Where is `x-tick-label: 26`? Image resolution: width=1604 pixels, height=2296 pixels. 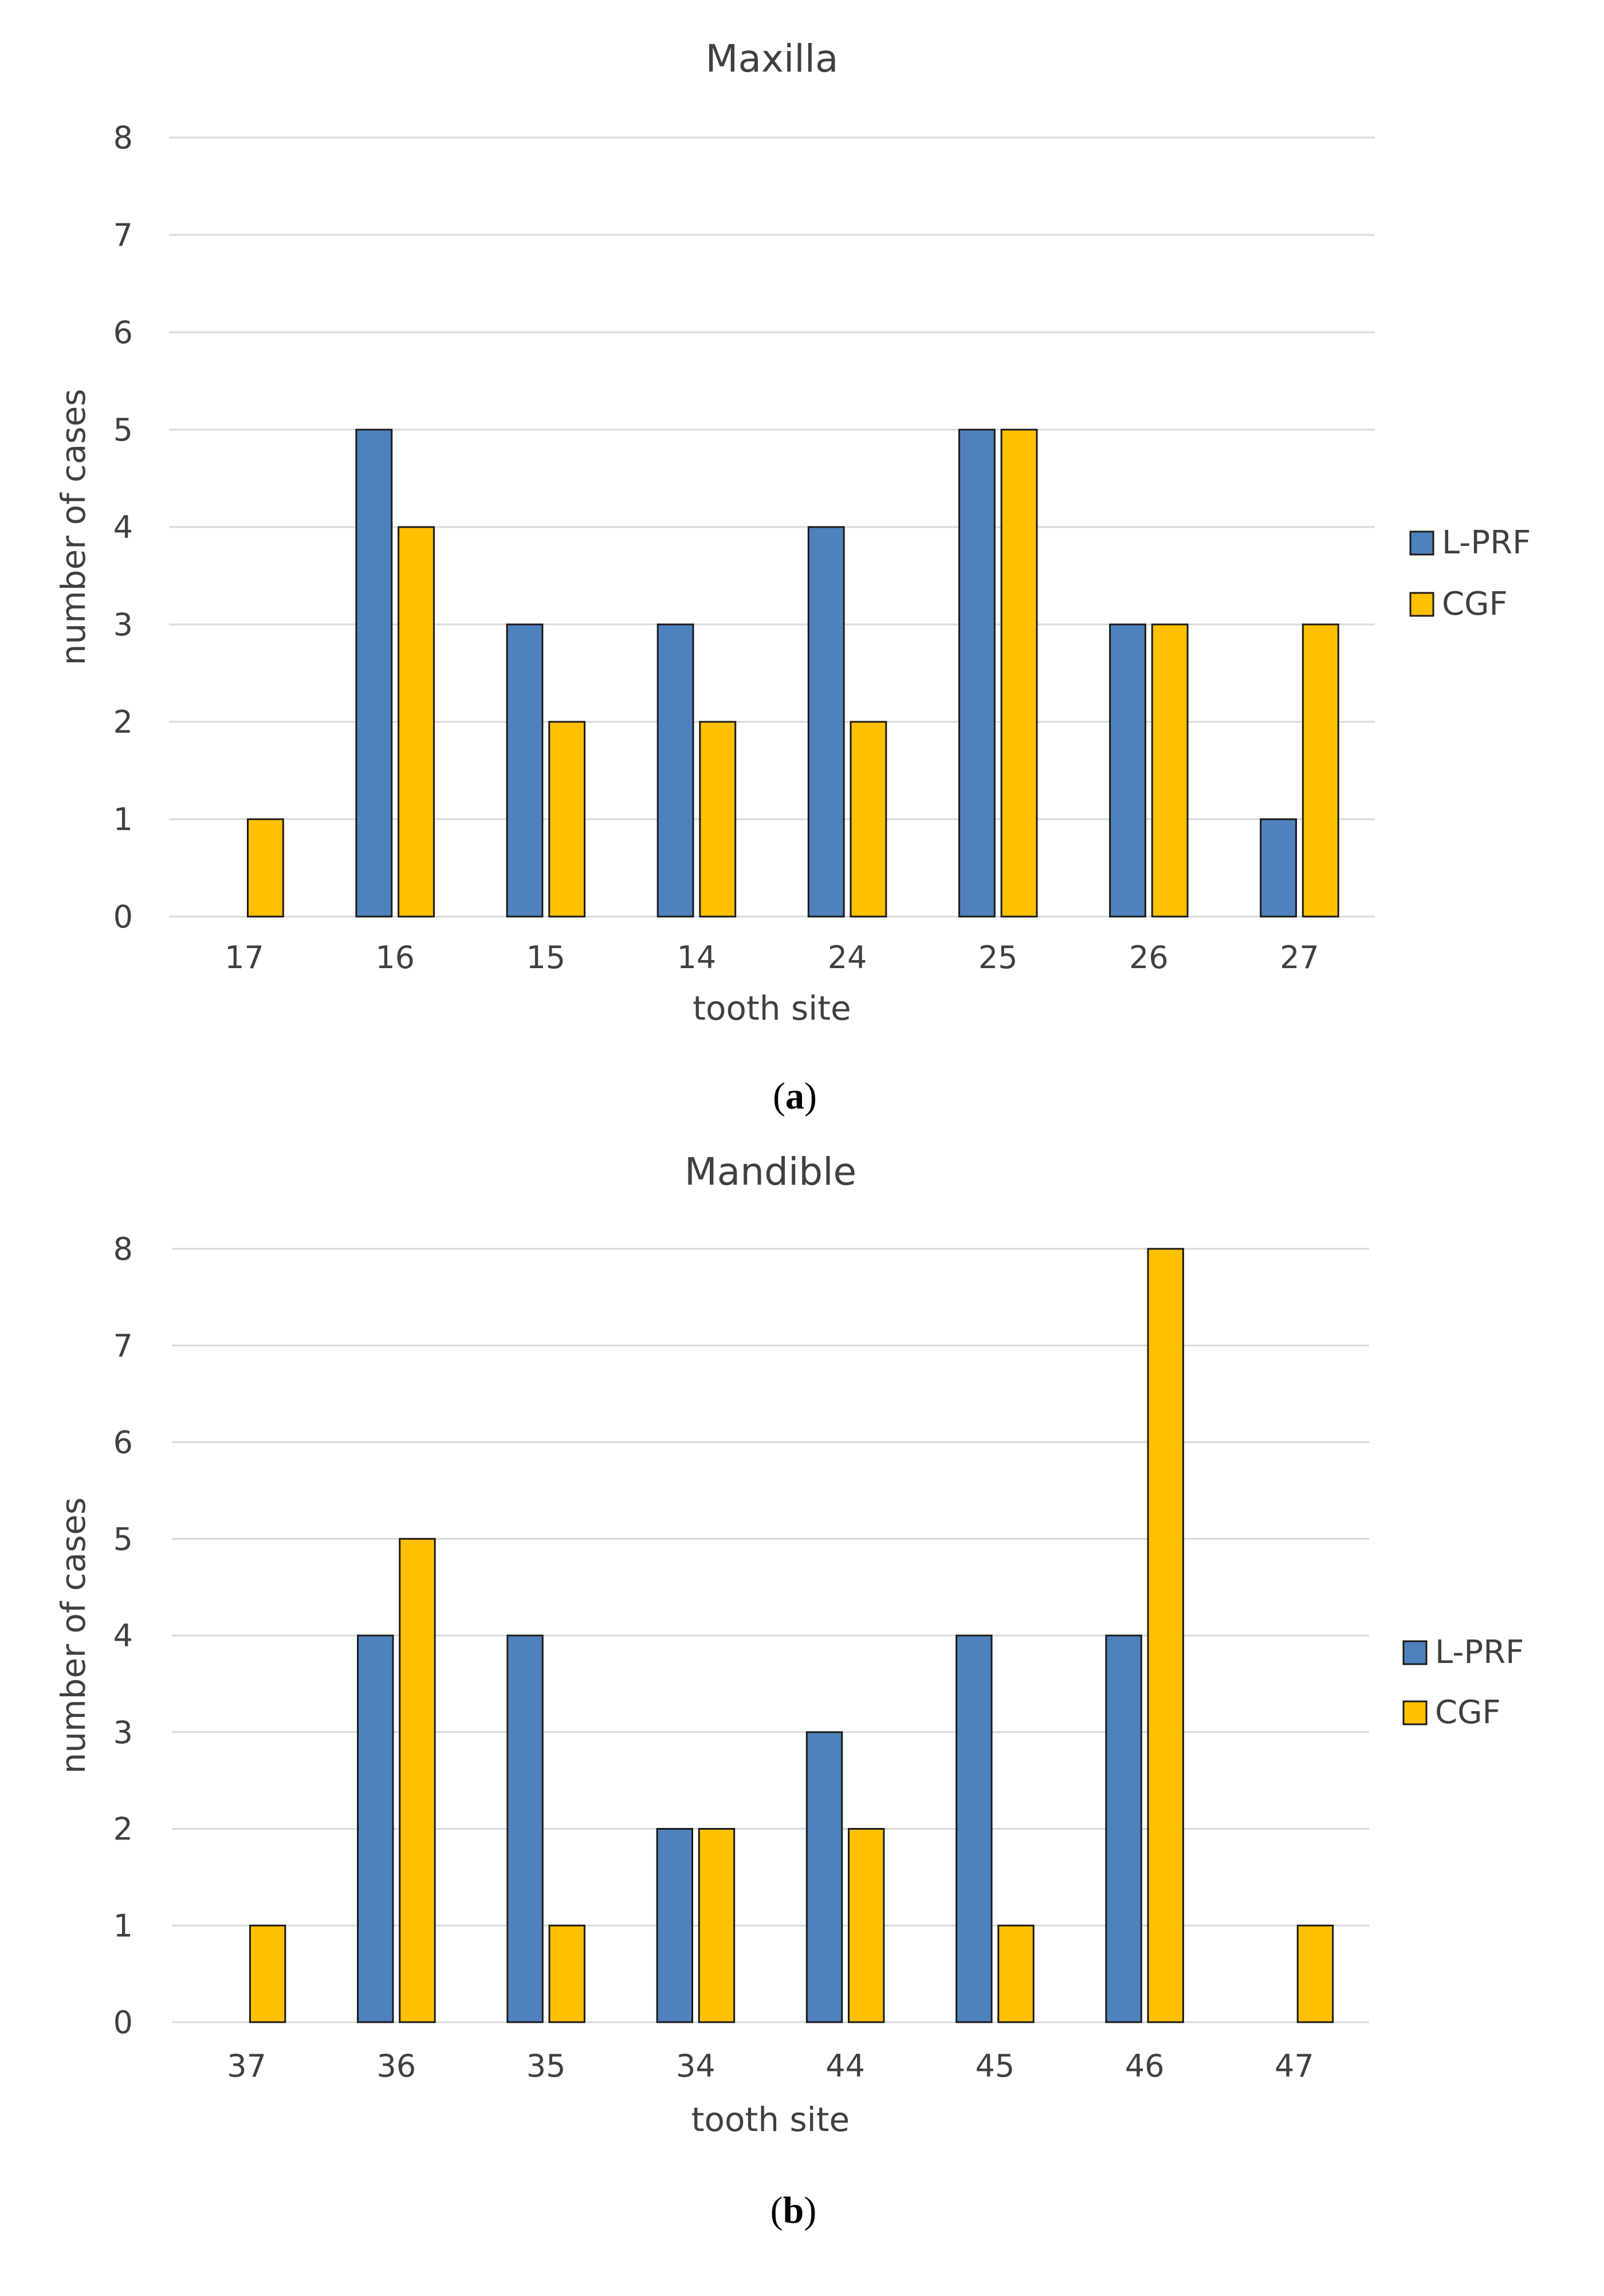
x-tick-label: 26 is located at coordinates (1149, 958).